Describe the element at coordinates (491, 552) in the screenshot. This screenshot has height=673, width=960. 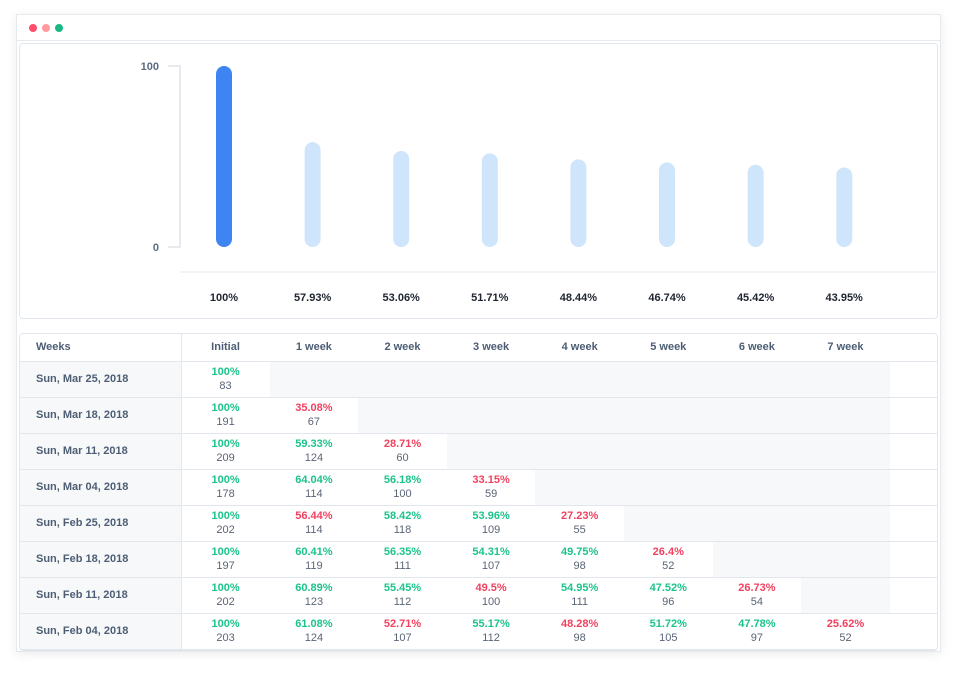
I see `retention-percent: 54.31%` at that location.